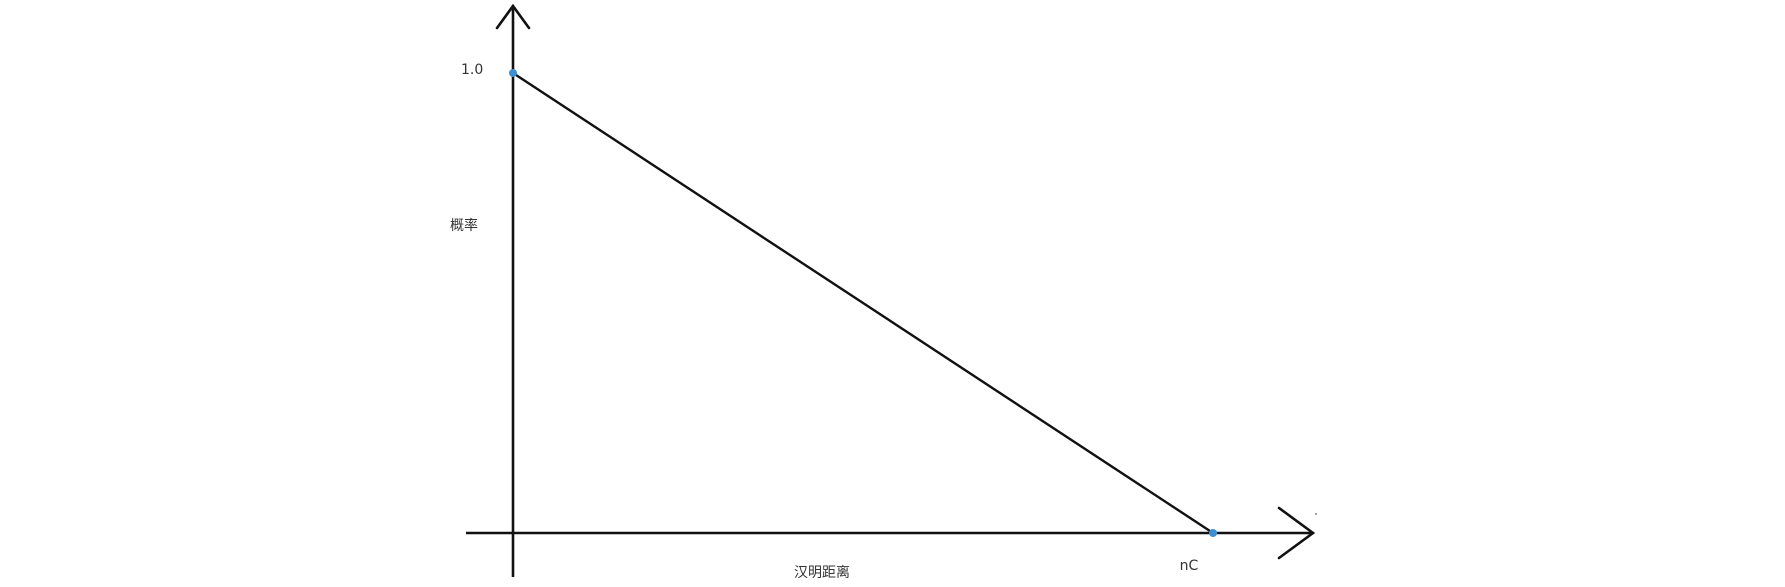 The image size is (1785, 587). I want to click on y-tick-label-1.0: 1.0, so click(472, 70).